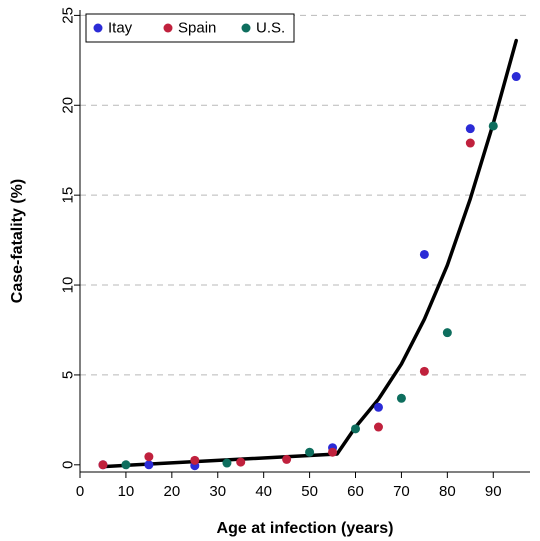 The image size is (540, 541). What do you see at coordinates (168, 28) in the screenshot?
I see `legend-marker-spain` at bounding box center [168, 28].